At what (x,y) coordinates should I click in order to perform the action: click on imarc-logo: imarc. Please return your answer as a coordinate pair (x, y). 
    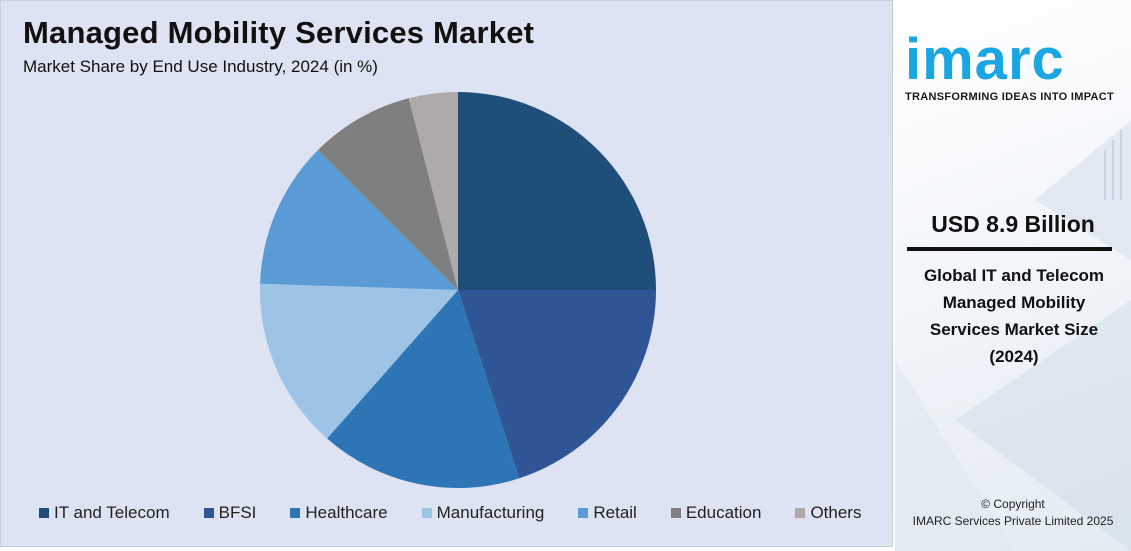
    Looking at the image, I should click on (985, 59).